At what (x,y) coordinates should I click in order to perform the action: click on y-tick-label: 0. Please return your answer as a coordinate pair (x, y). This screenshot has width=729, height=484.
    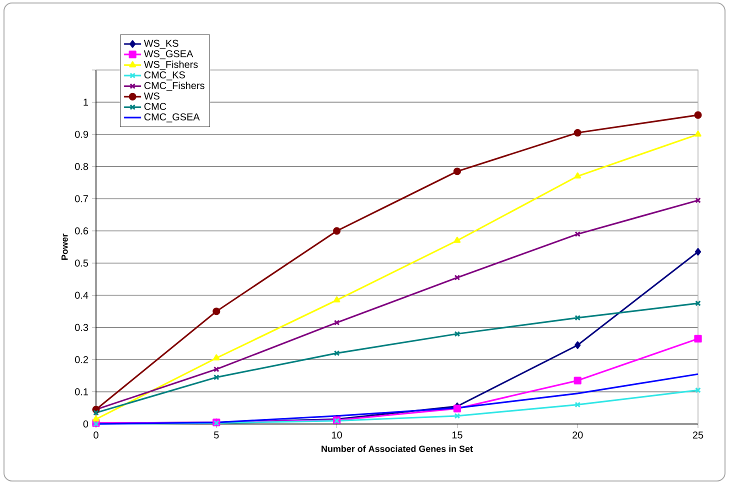
    Looking at the image, I should click on (85, 424).